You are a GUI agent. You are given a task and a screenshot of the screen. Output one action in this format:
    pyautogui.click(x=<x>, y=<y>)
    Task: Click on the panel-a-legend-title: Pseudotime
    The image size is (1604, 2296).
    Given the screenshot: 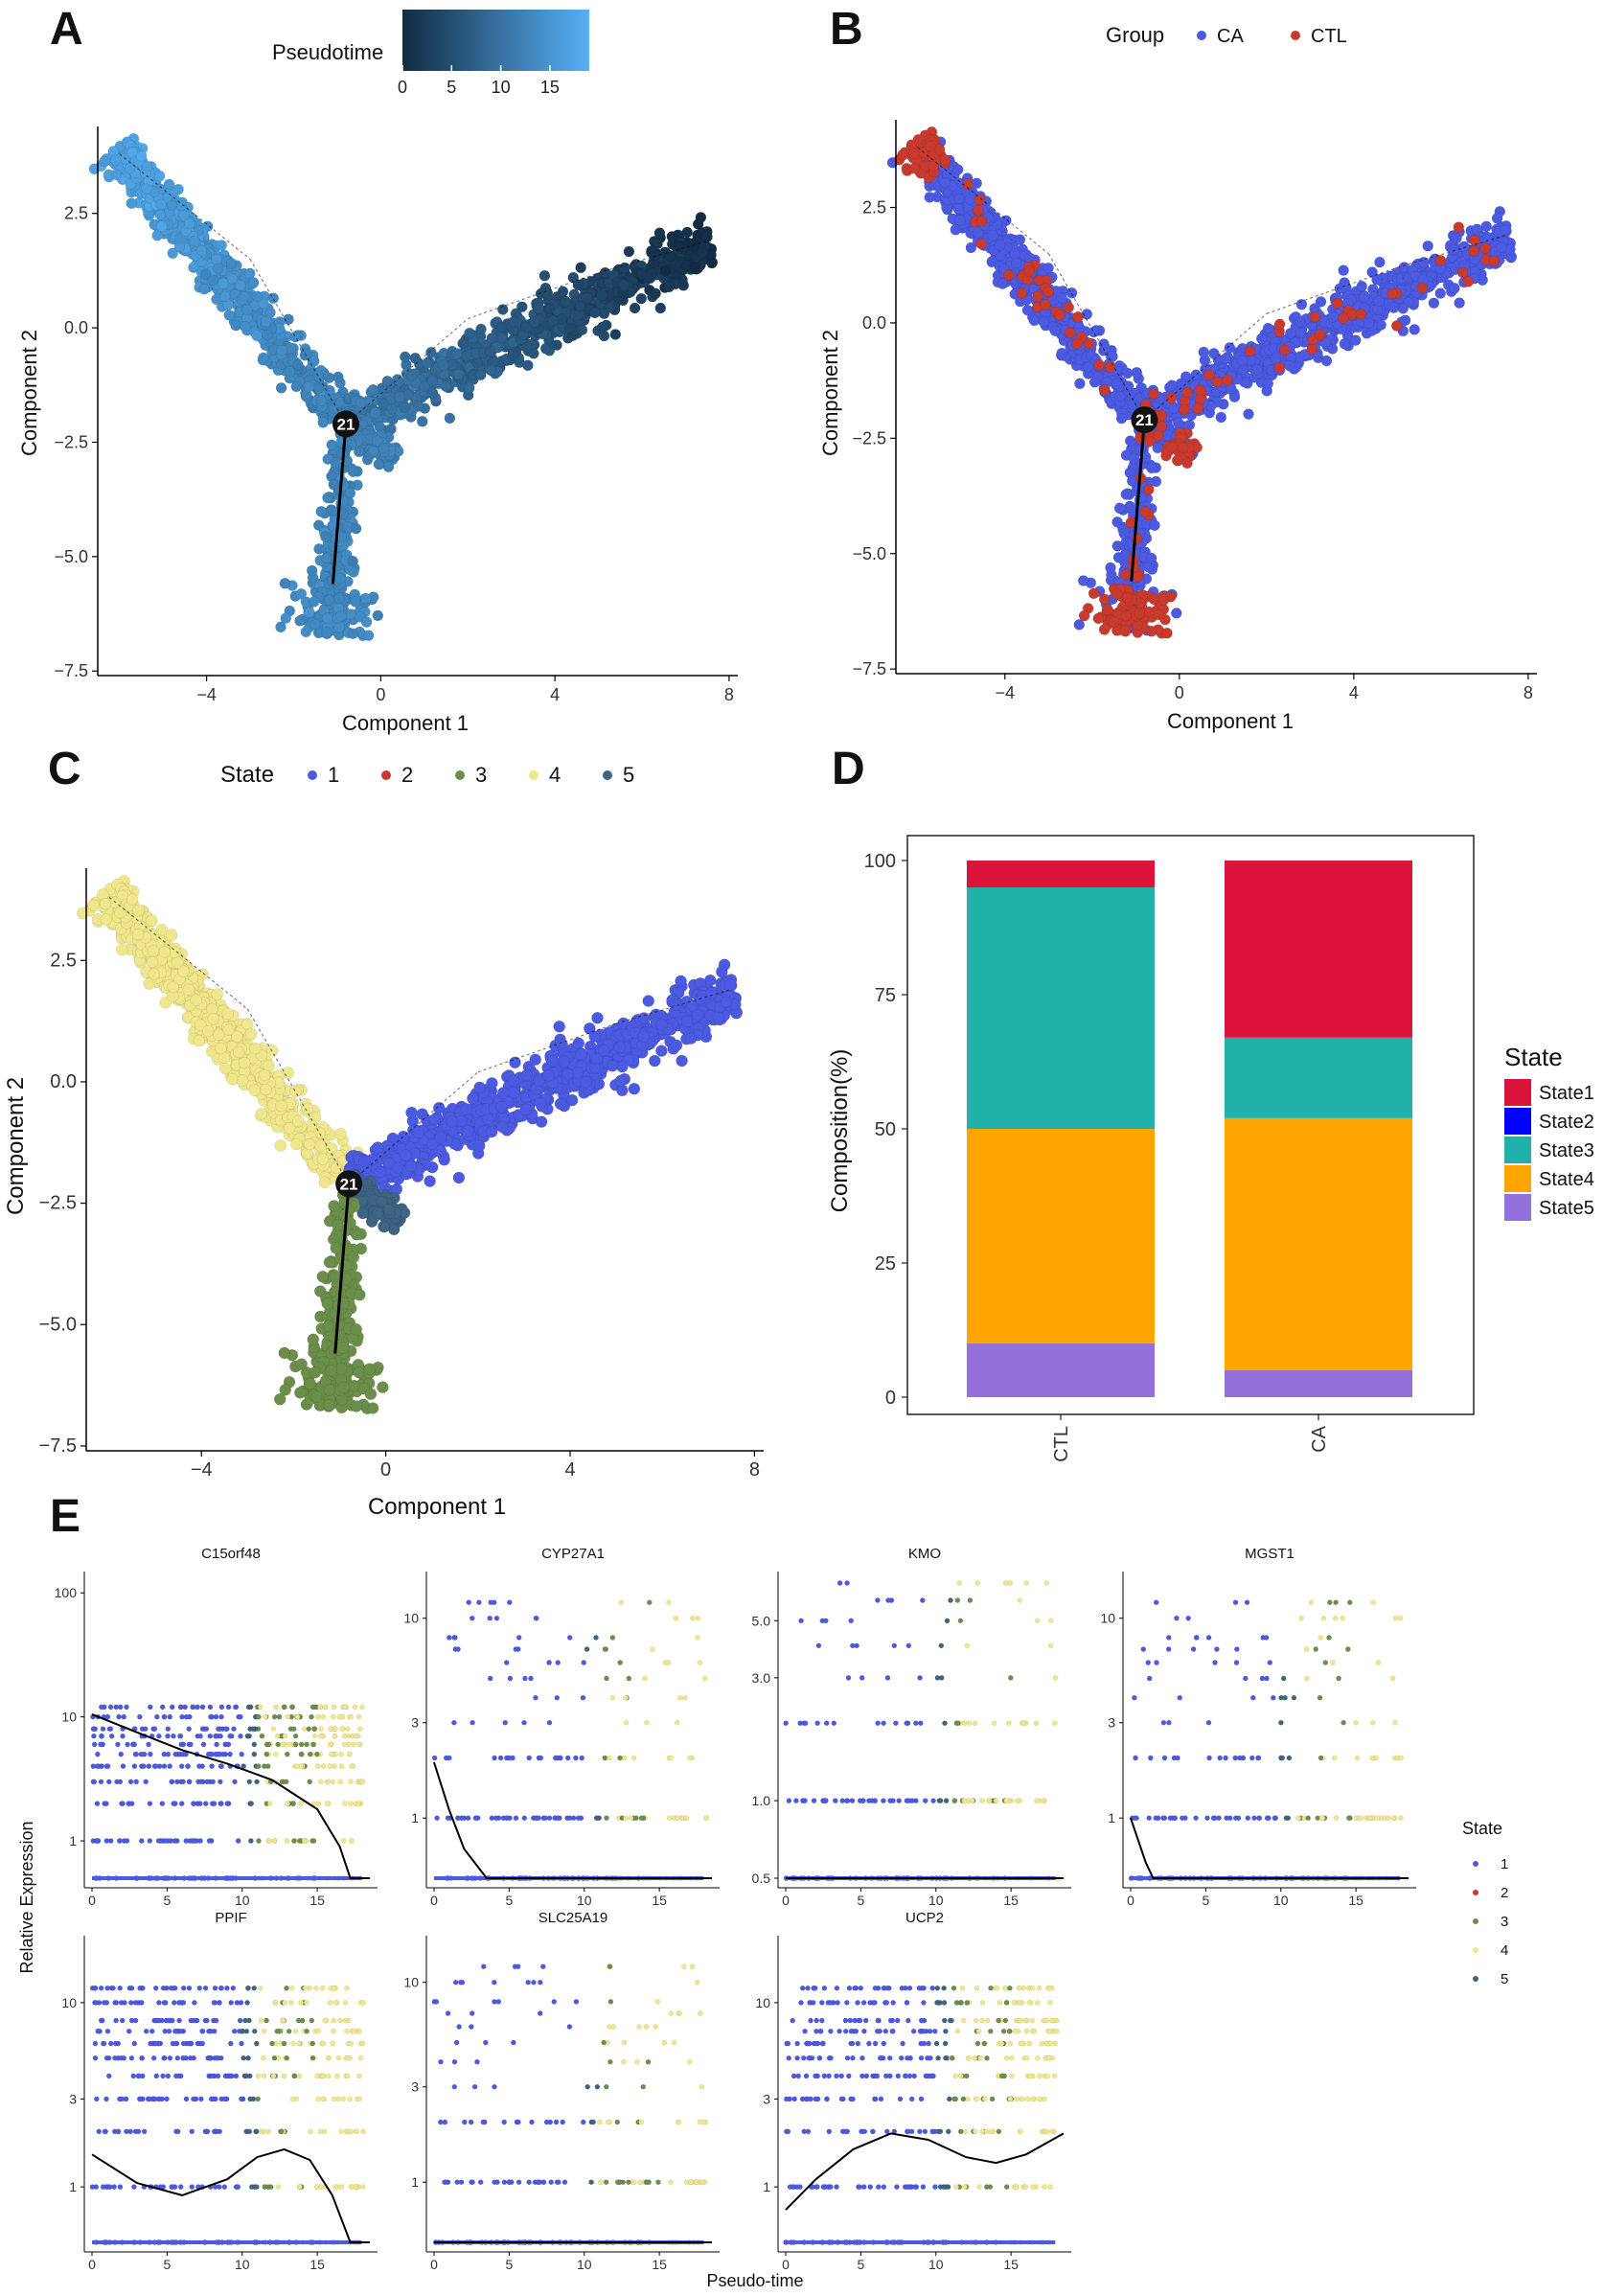 What is the action you would take?
    pyautogui.click(x=327, y=52)
    